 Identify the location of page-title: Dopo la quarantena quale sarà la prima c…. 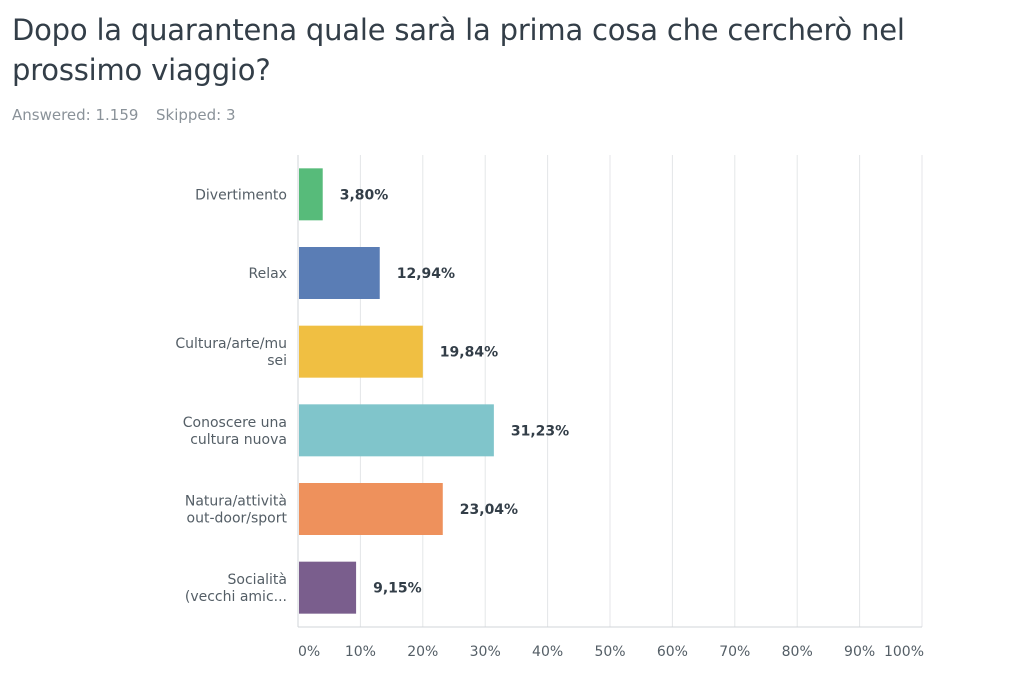
(458, 50).